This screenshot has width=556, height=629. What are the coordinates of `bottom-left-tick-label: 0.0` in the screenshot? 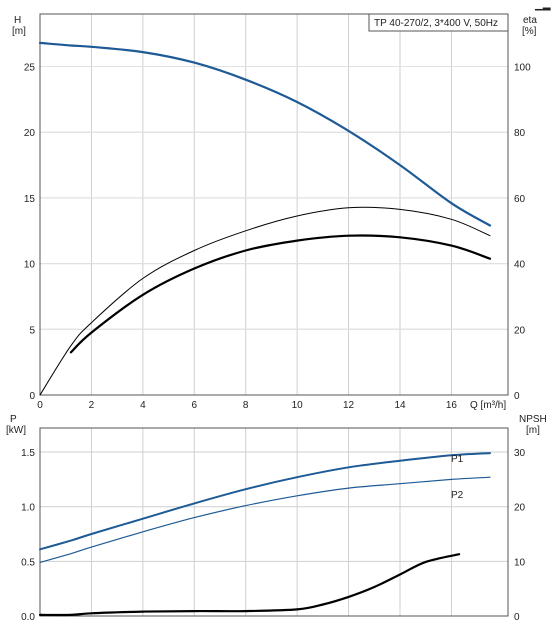 It's located at (28, 617).